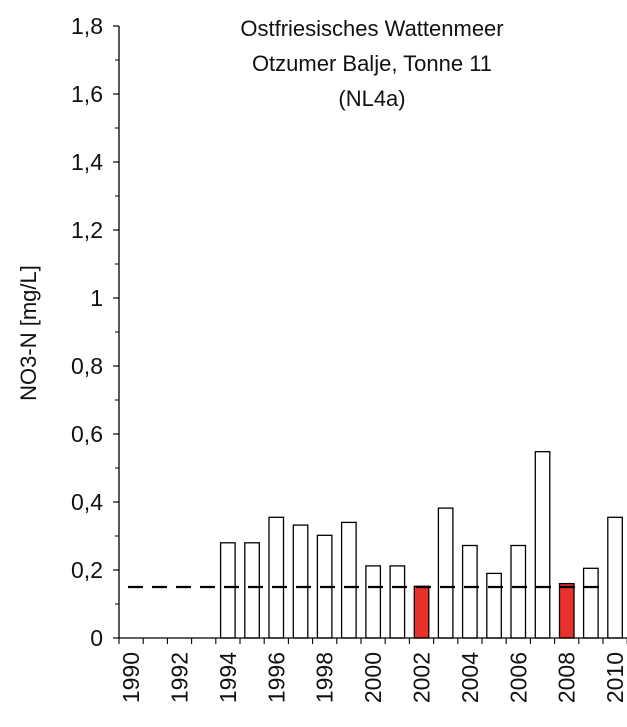 The image size is (627, 727). What do you see at coordinates (87, 366) in the screenshot?
I see `y-tick-label: 0,8` at bounding box center [87, 366].